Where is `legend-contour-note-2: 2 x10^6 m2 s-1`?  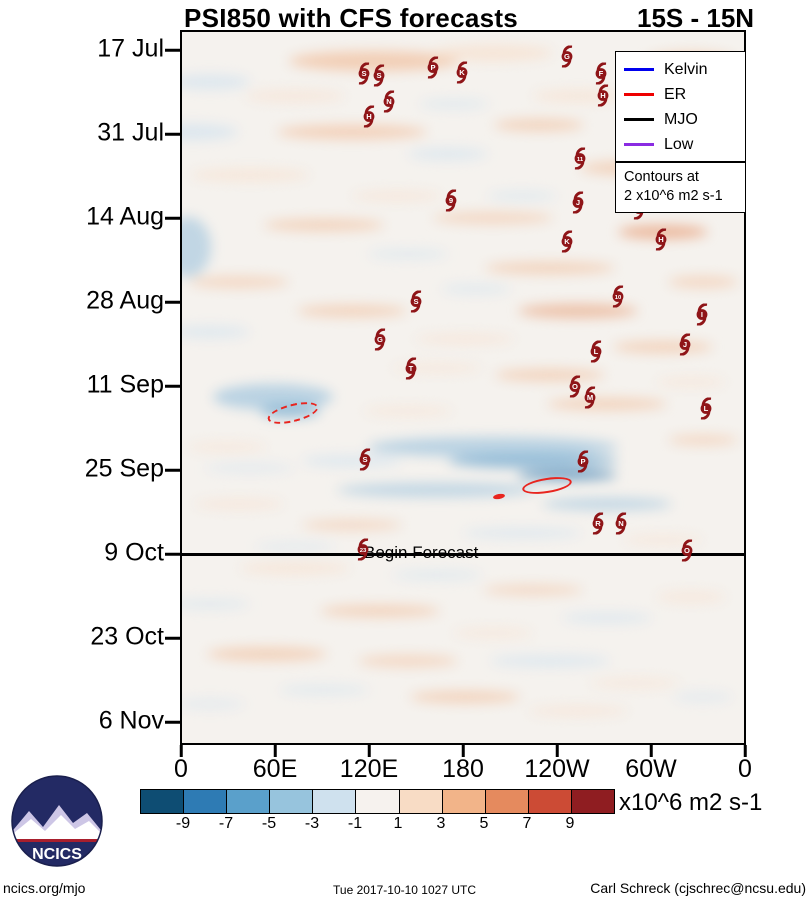 legend-contour-note-2: 2 x10^6 m2 s-1 is located at coordinates (673, 195).